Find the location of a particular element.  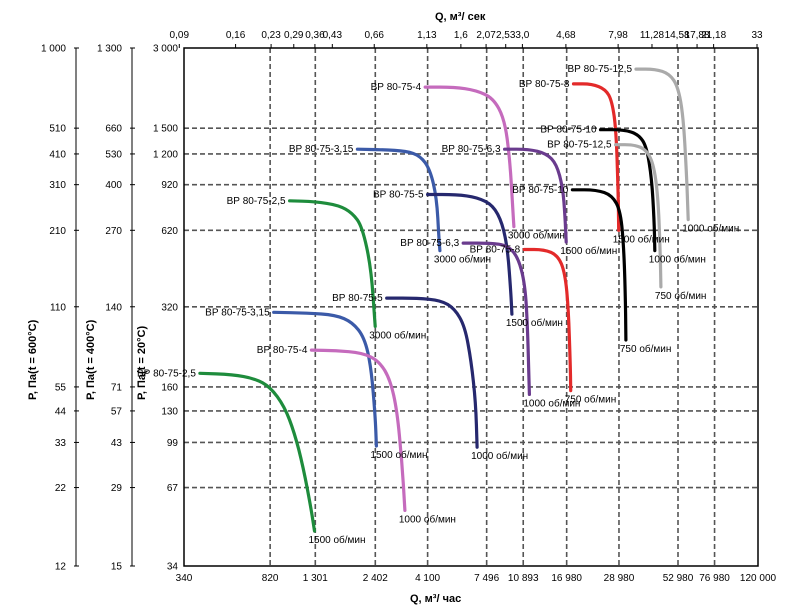

x-top-tick-label: 7,98 is located at coordinates (618, 35).